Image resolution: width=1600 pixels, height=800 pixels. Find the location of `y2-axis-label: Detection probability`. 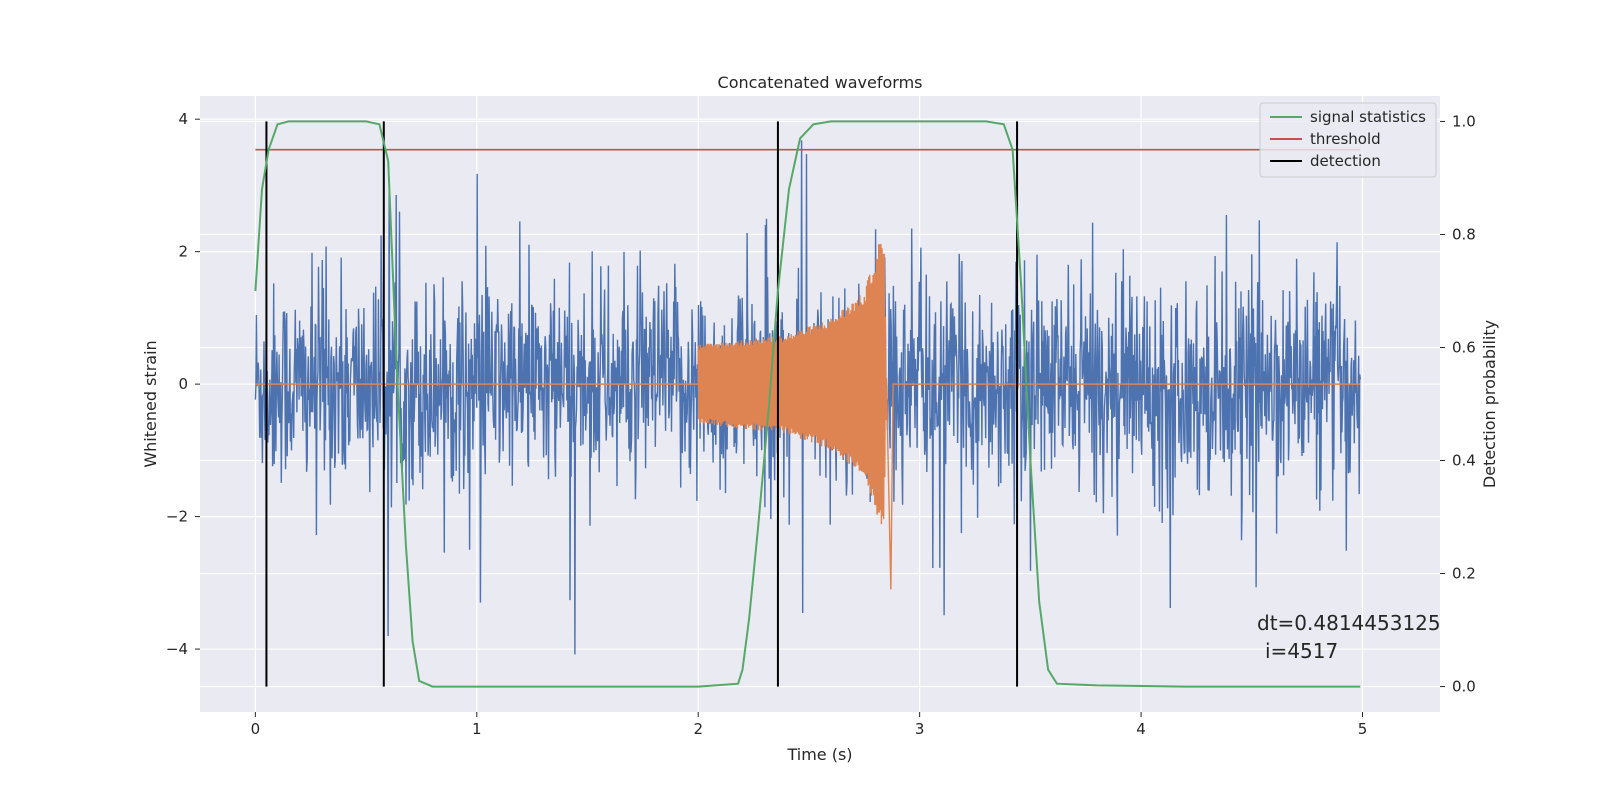

y2-axis-label: Detection probability is located at coordinates (1489, 404).